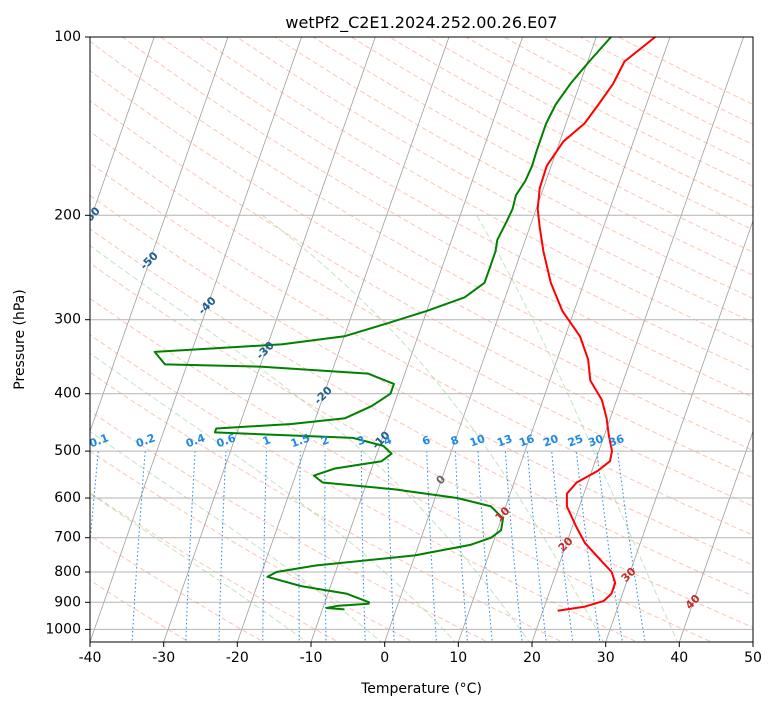 This screenshot has height=713, width=775. I want to click on mixing-ratio-label: 36, so click(616, 441).